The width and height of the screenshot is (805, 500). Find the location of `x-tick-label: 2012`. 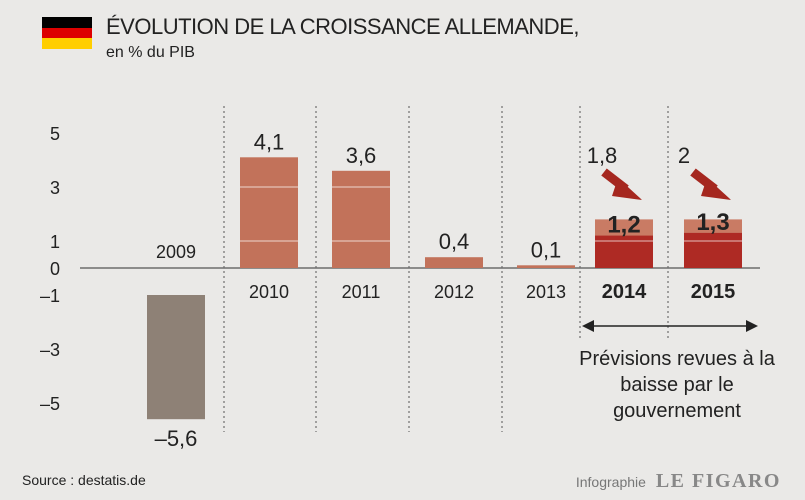

x-tick-label: 2012 is located at coordinates (454, 292).